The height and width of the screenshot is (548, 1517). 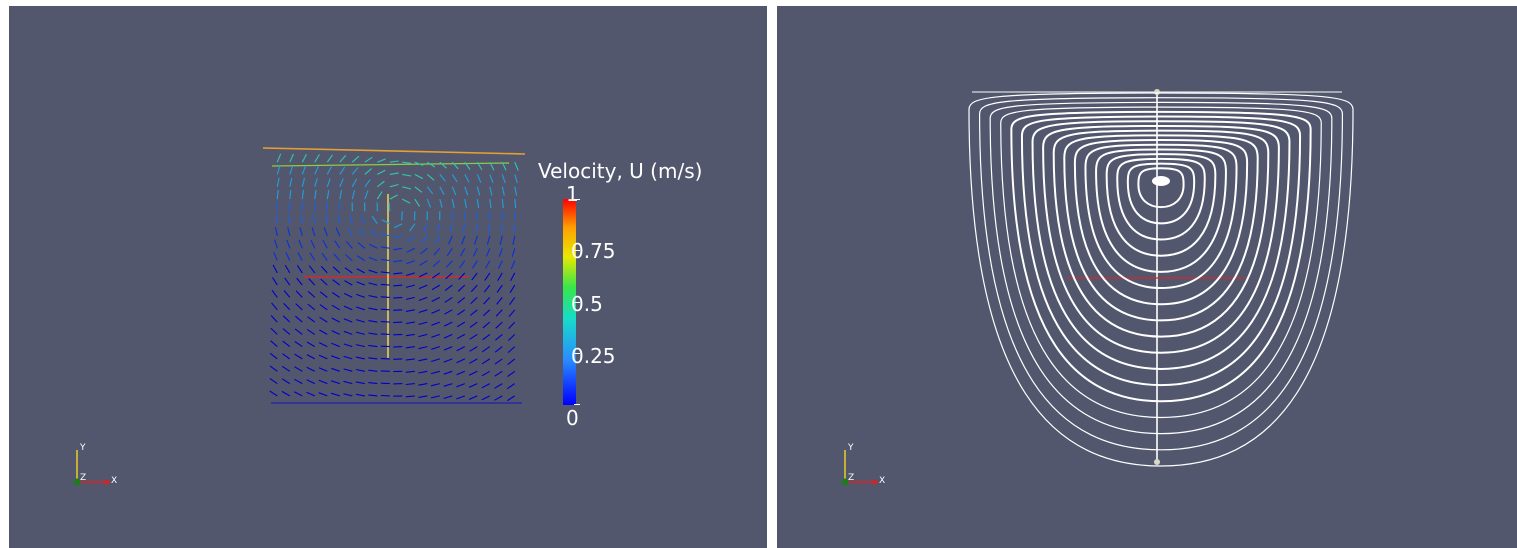 What do you see at coordinates (1157, 462) in the screenshot?
I see `probe-end-point` at bounding box center [1157, 462].